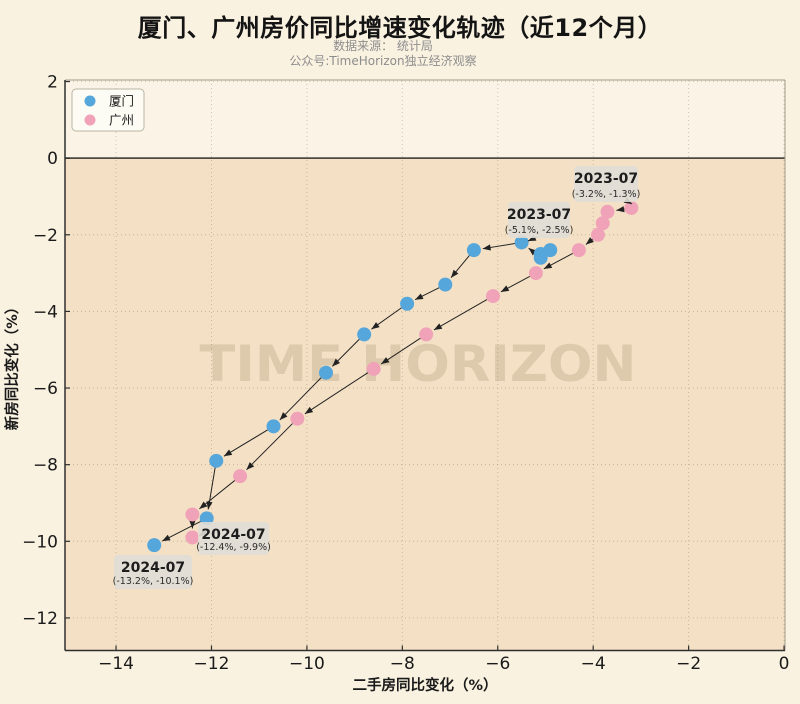  What do you see at coordinates (52, 83) in the screenshot?
I see `svg-text: 2` at bounding box center [52, 83].